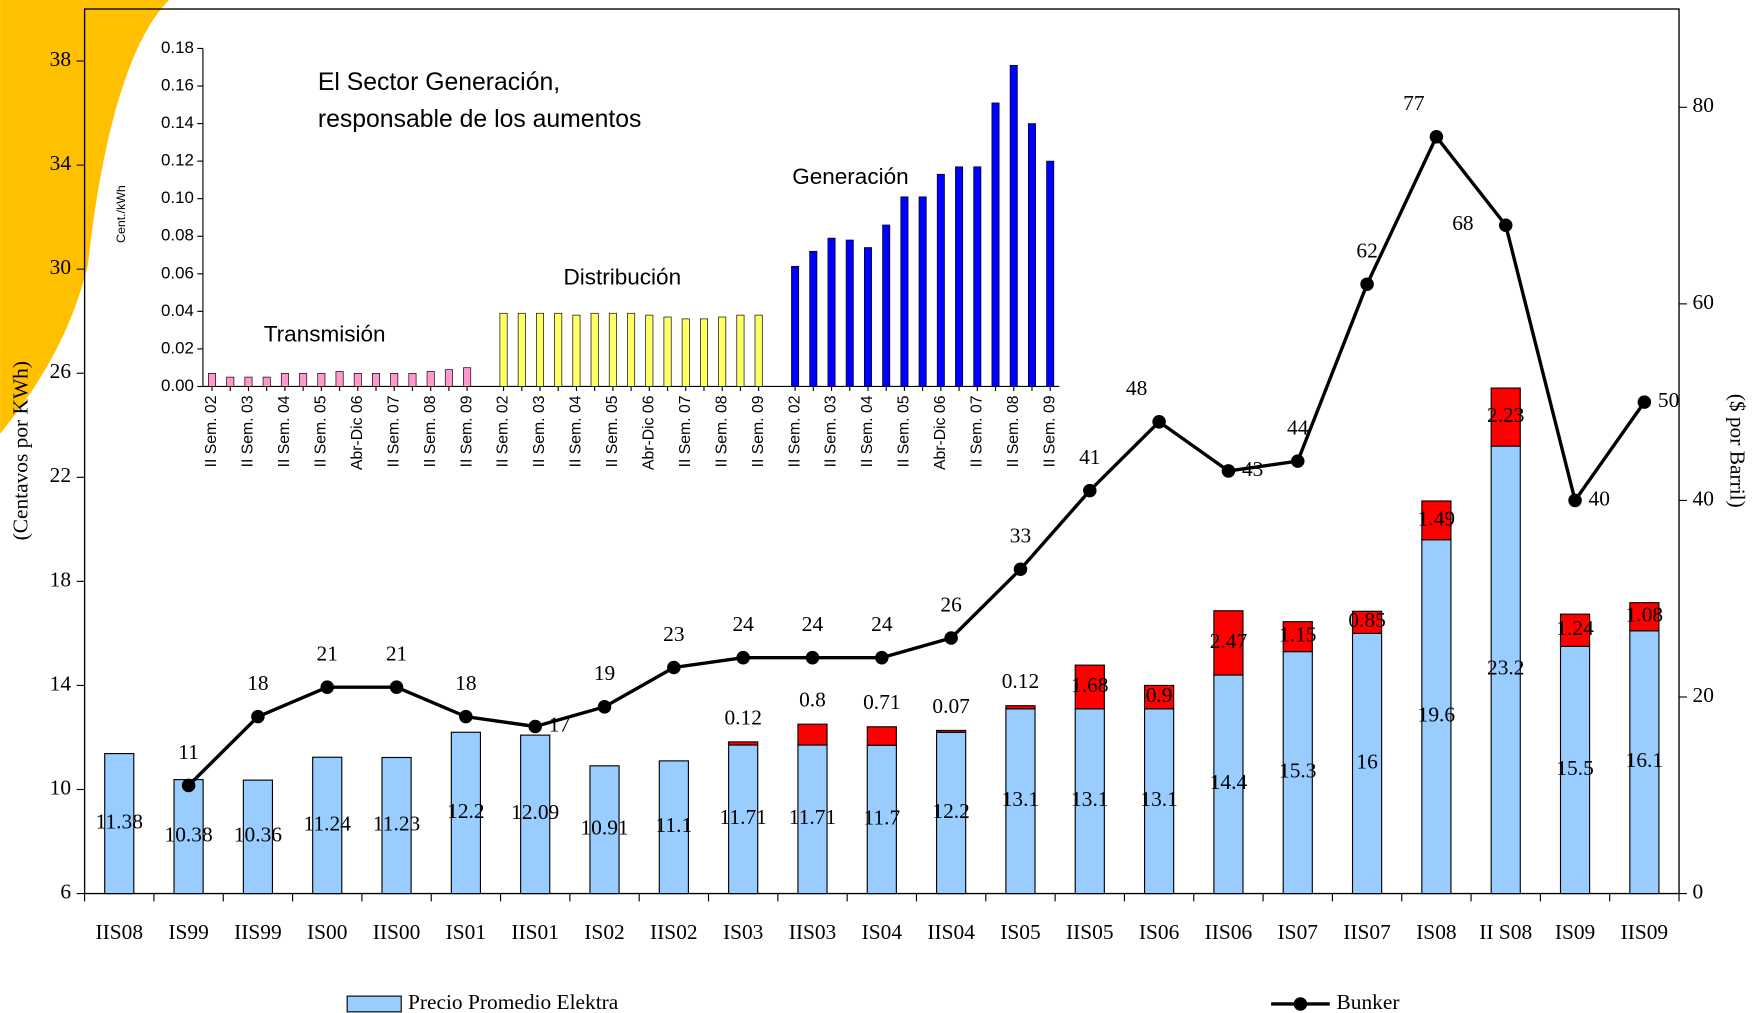  Describe the element at coordinates (1703, 498) in the screenshot. I see `y2-tick-label: 40` at that location.